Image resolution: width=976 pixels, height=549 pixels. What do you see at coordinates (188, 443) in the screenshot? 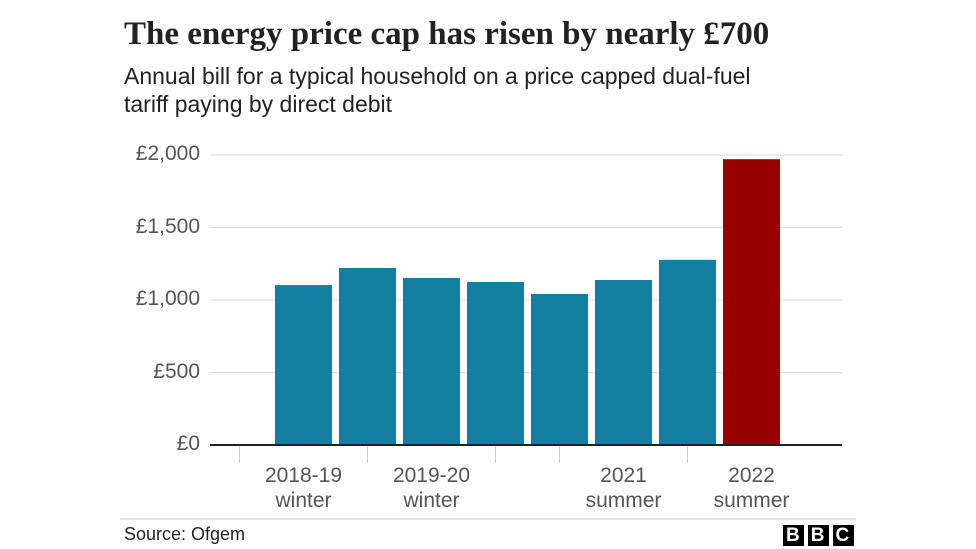
I see `y-tick-label: £0` at bounding box center [188, 443].